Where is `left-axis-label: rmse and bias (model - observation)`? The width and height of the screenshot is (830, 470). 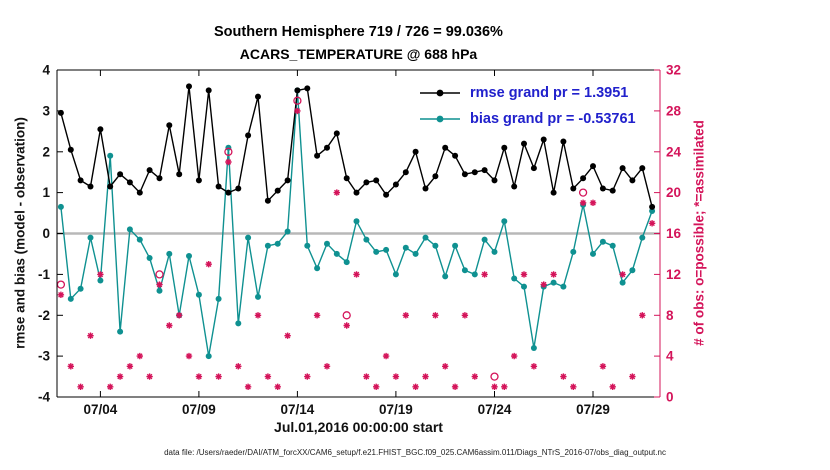
left-axis-label: rmse and bias (model - observation) is located at coordinates (20, 233).